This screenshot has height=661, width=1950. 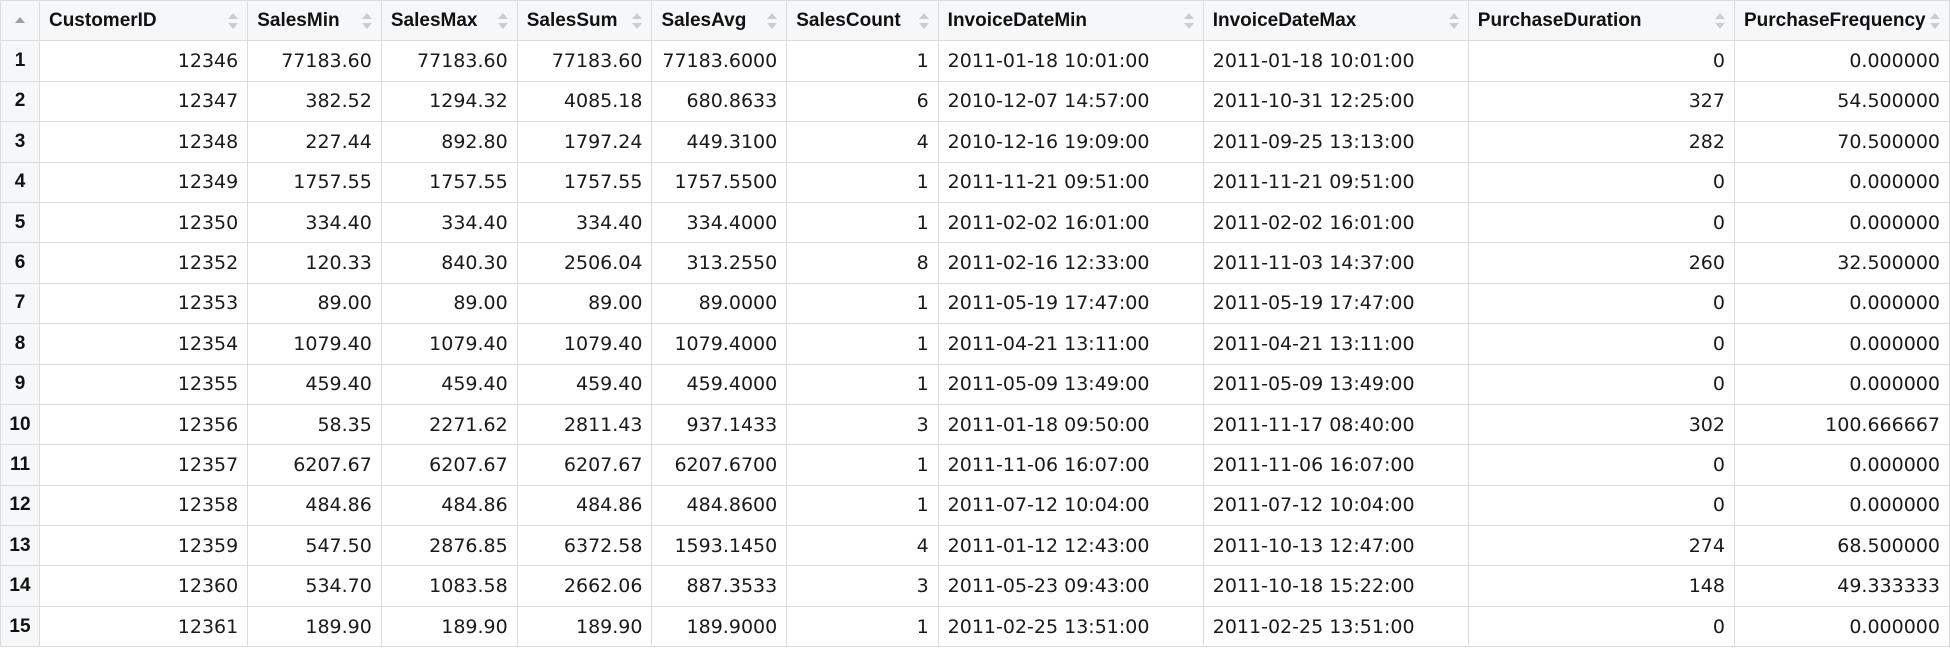 I want to click on table-cell-salesavg: 313.2550, so click(x=719, y=263).